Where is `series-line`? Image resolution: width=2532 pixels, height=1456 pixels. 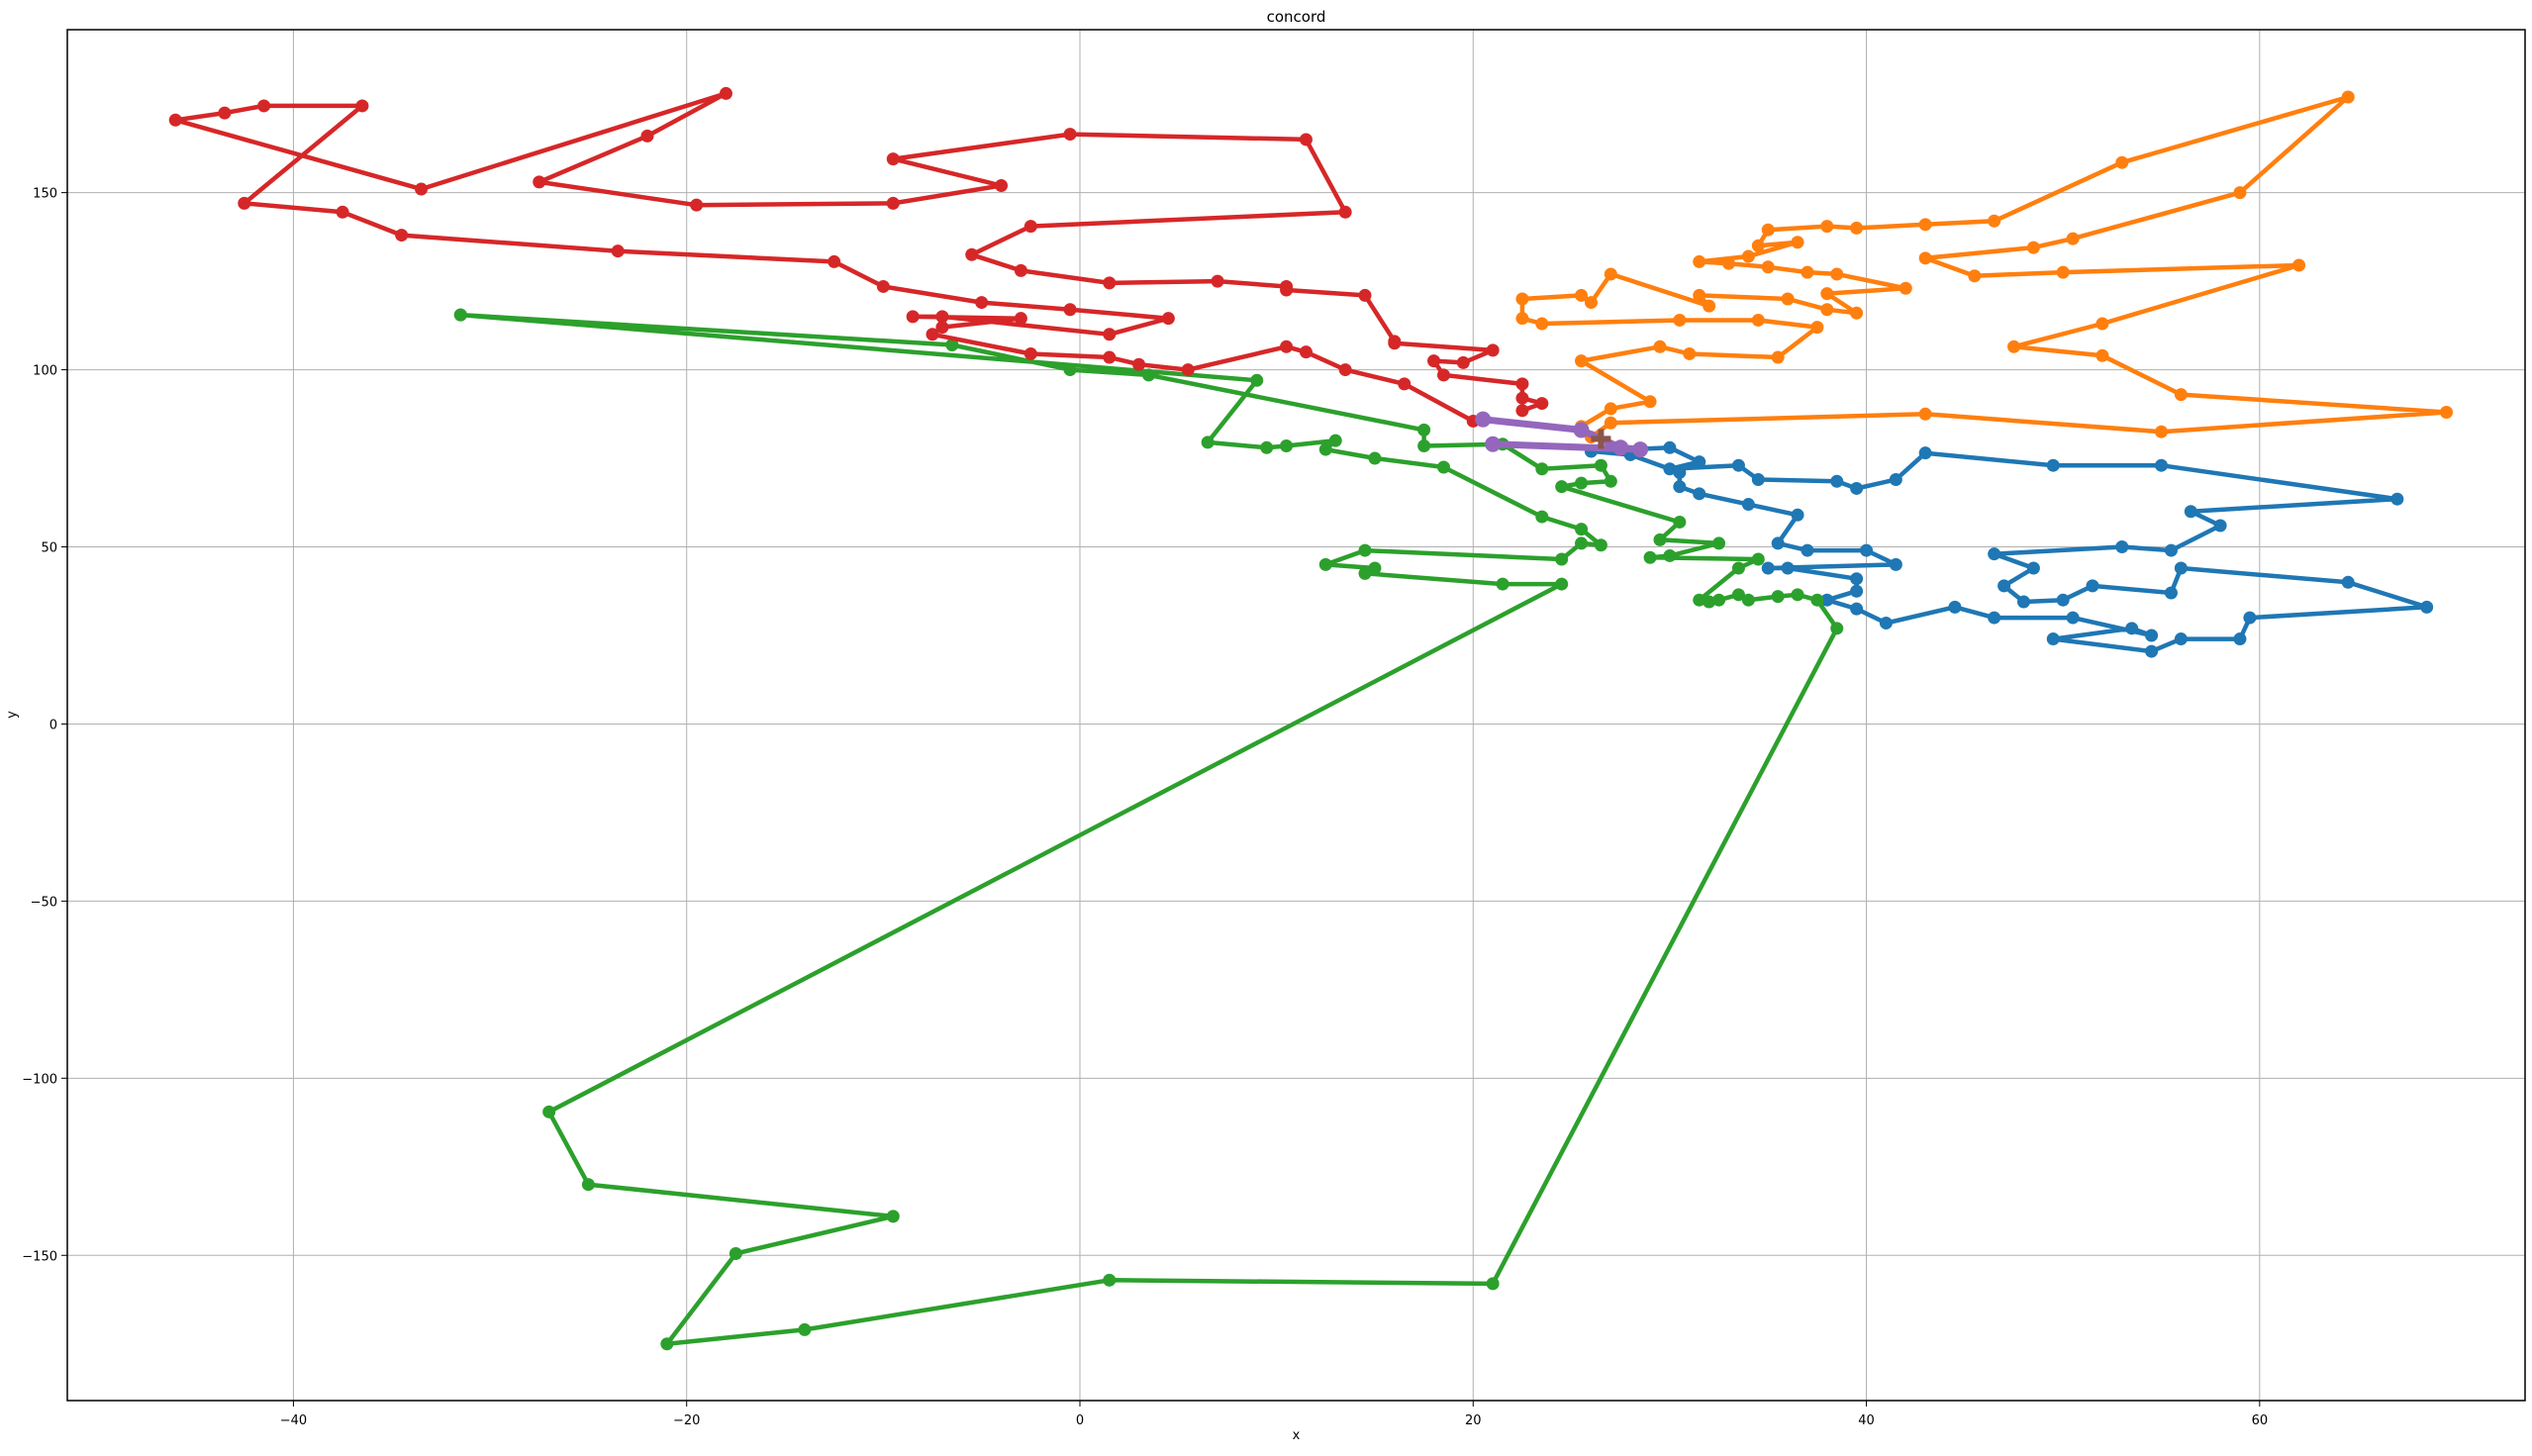 series-line is located at coordinates (1984, 266).